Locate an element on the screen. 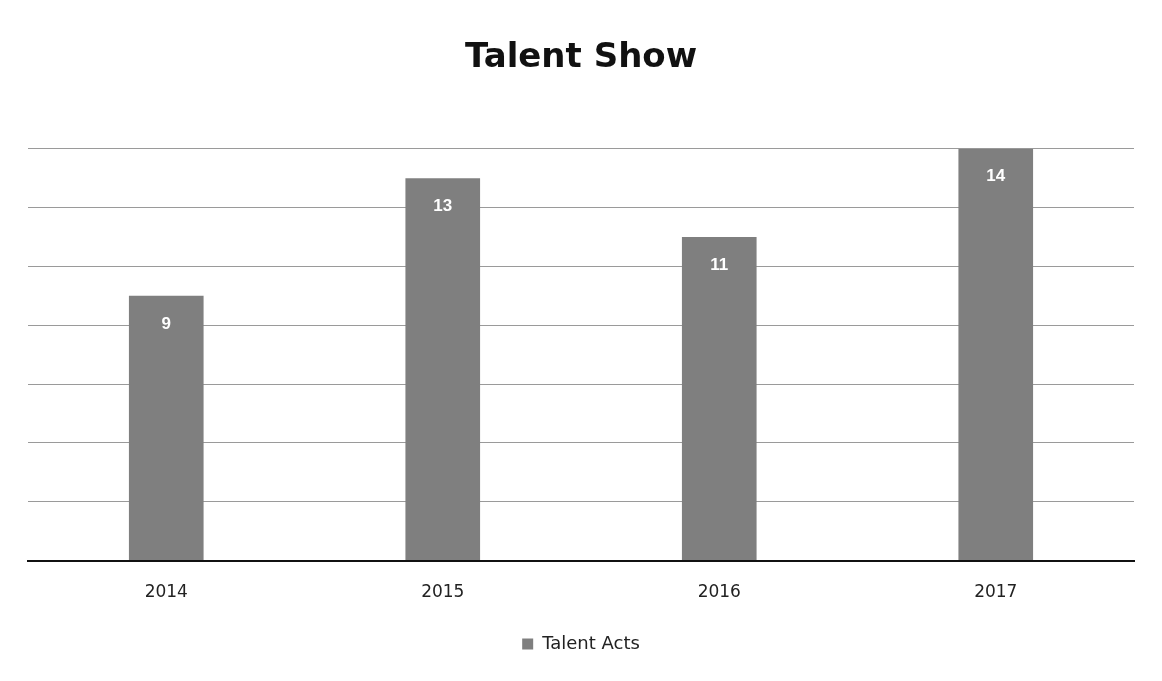 This screenshot has height=681, width=1162. chart-title: Talent Show is located at coordinates (581, 55).